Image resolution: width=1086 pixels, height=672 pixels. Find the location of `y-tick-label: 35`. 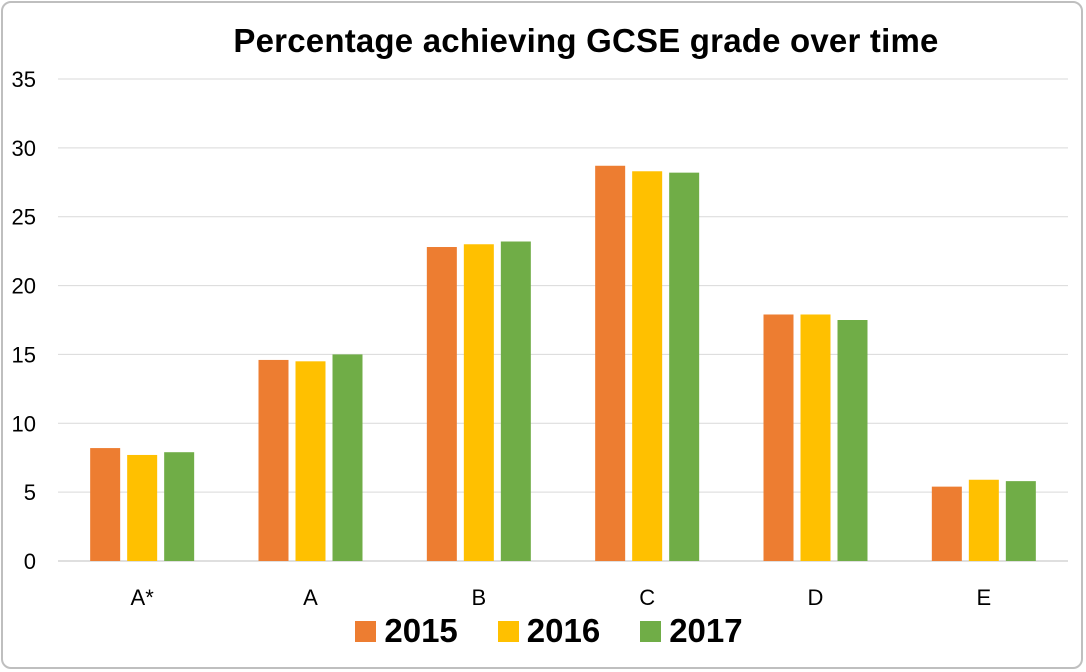

y-tick-label: 35 is located at coordinates (24, 79).